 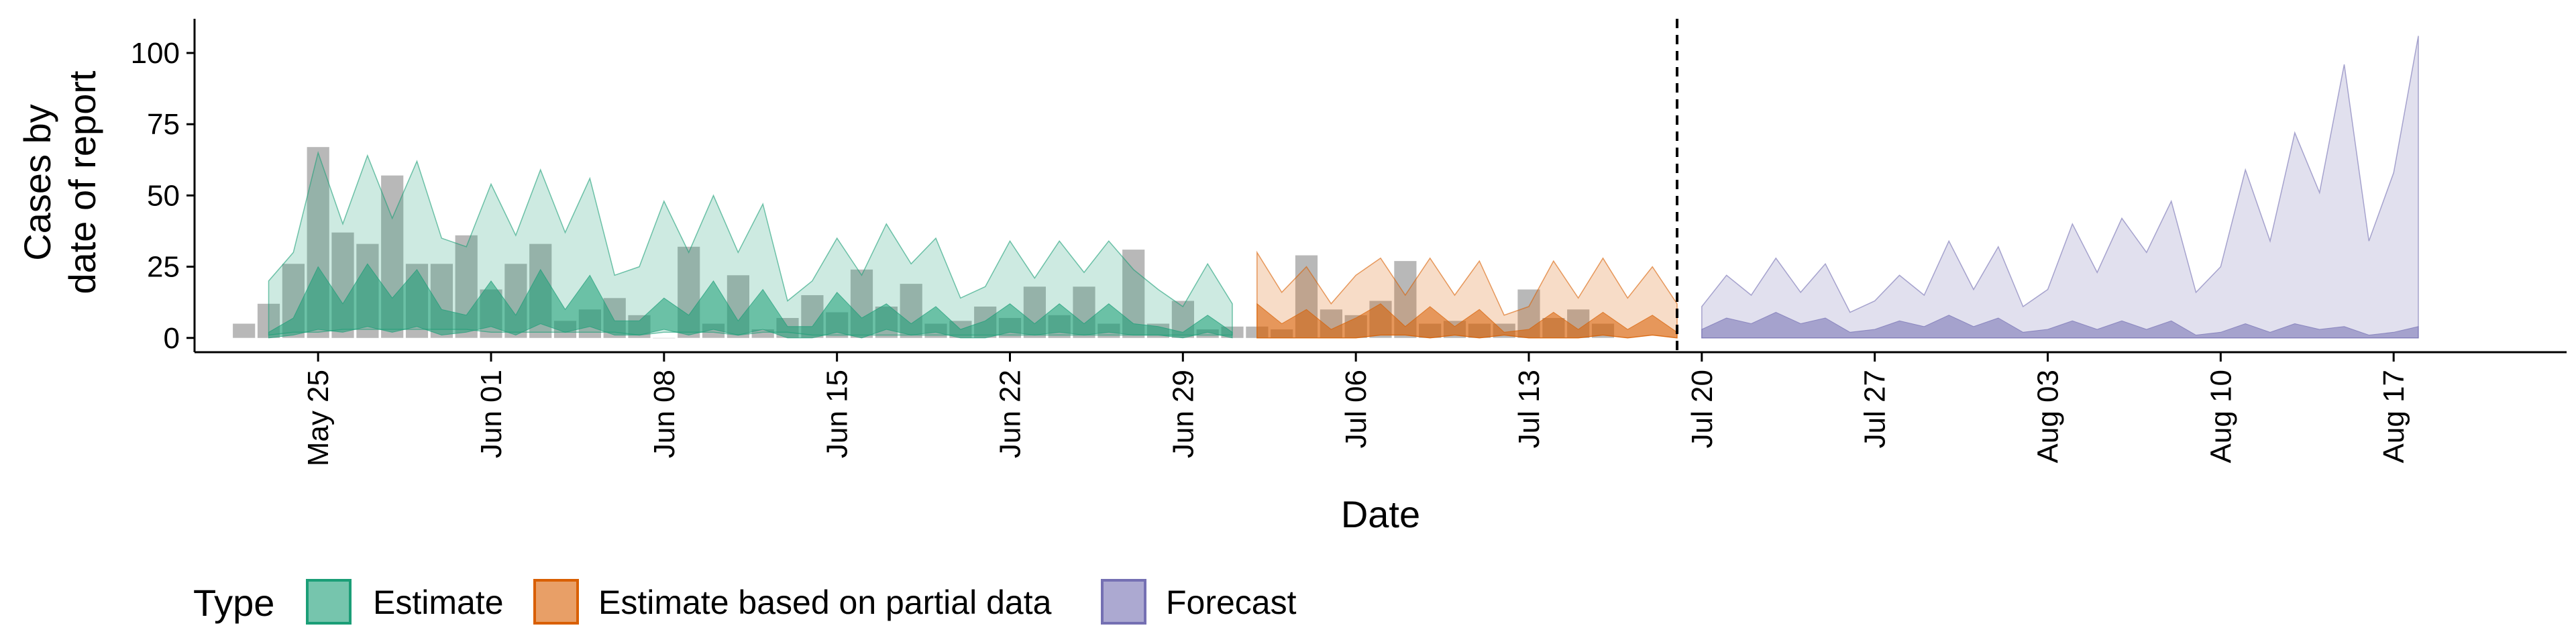 I want to click on y-axis-label-line2: date of report, so click(x=82, y=182).